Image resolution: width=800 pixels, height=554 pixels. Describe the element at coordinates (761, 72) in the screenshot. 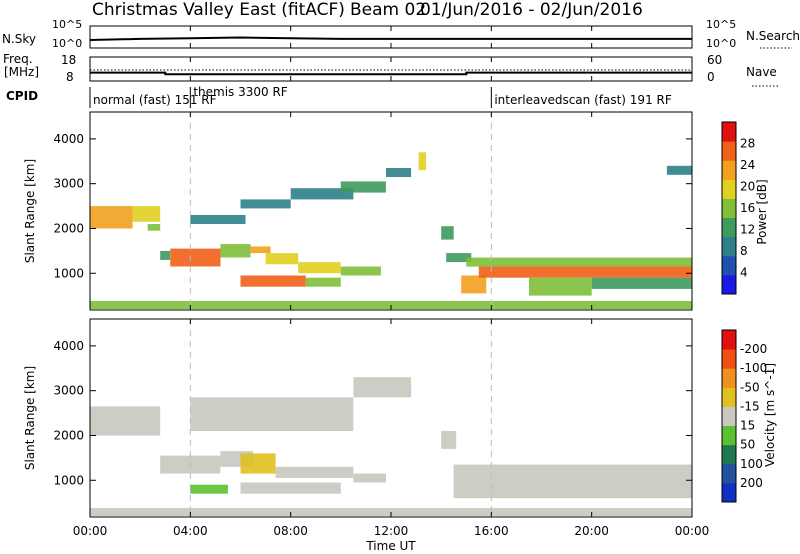

I see `nave-label: Nave` at that location.